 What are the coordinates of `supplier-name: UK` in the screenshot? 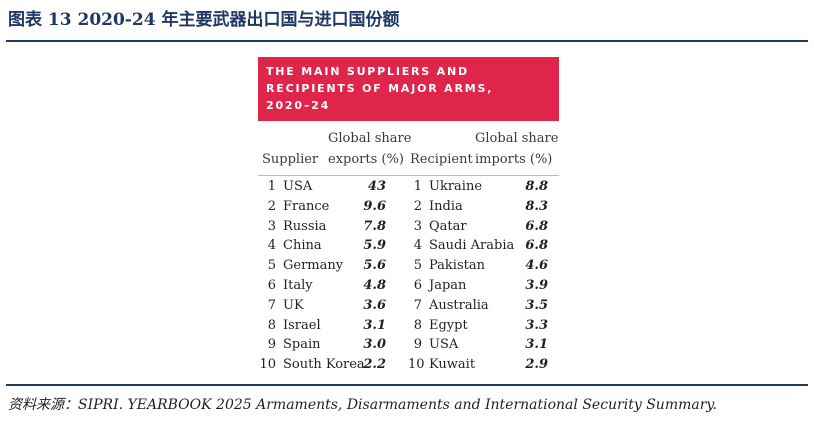 It's located at (293, 305).